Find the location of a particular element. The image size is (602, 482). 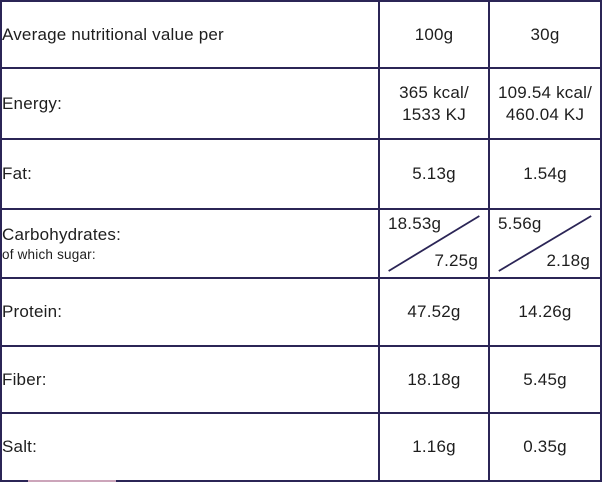

table-row-fiber: Fiber: 18.18g 5.45g is located at coordinates (301, 379).